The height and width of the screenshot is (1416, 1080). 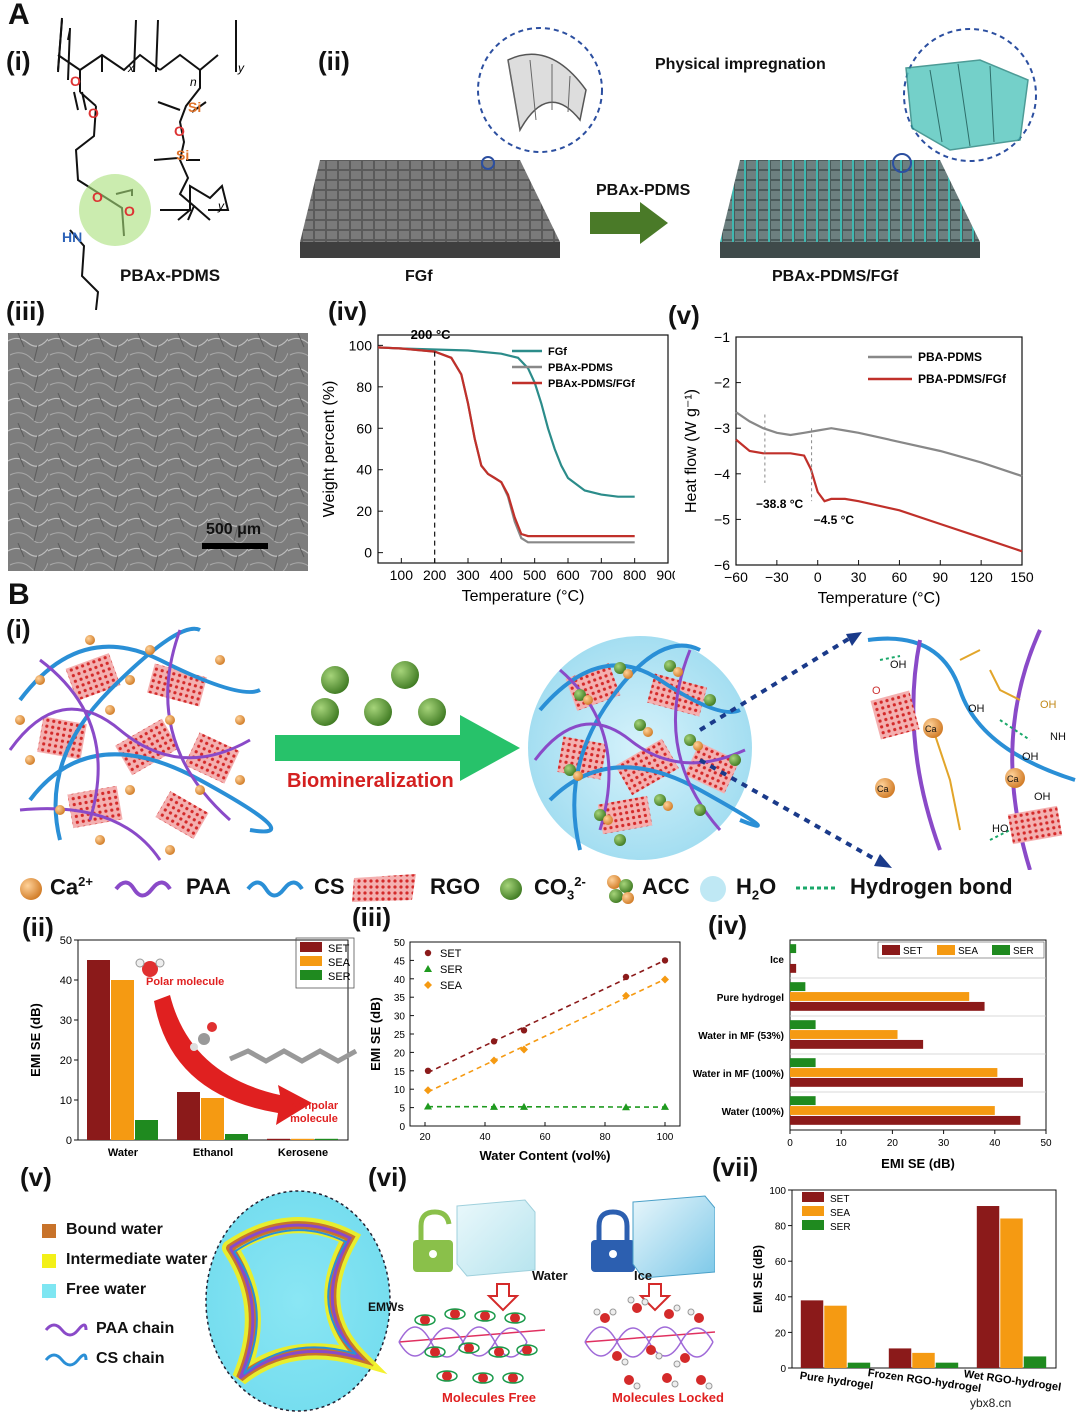 What do you see at coordinates (179, 131) in the screenshot?
I see `atom-o5: O` at bounding box center [179, 131].